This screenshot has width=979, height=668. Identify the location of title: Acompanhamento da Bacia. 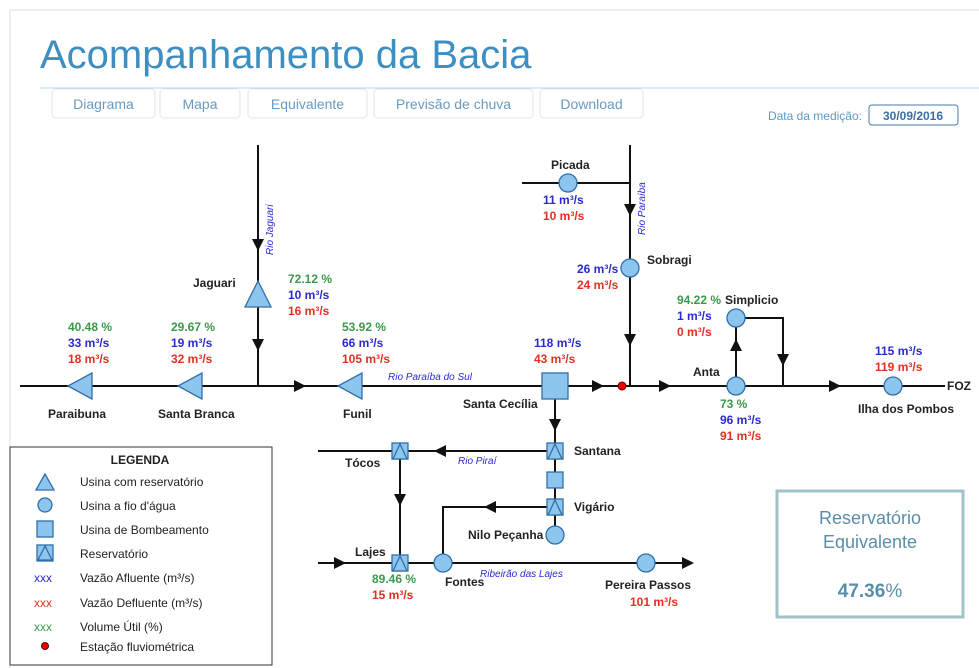
(286, 55).